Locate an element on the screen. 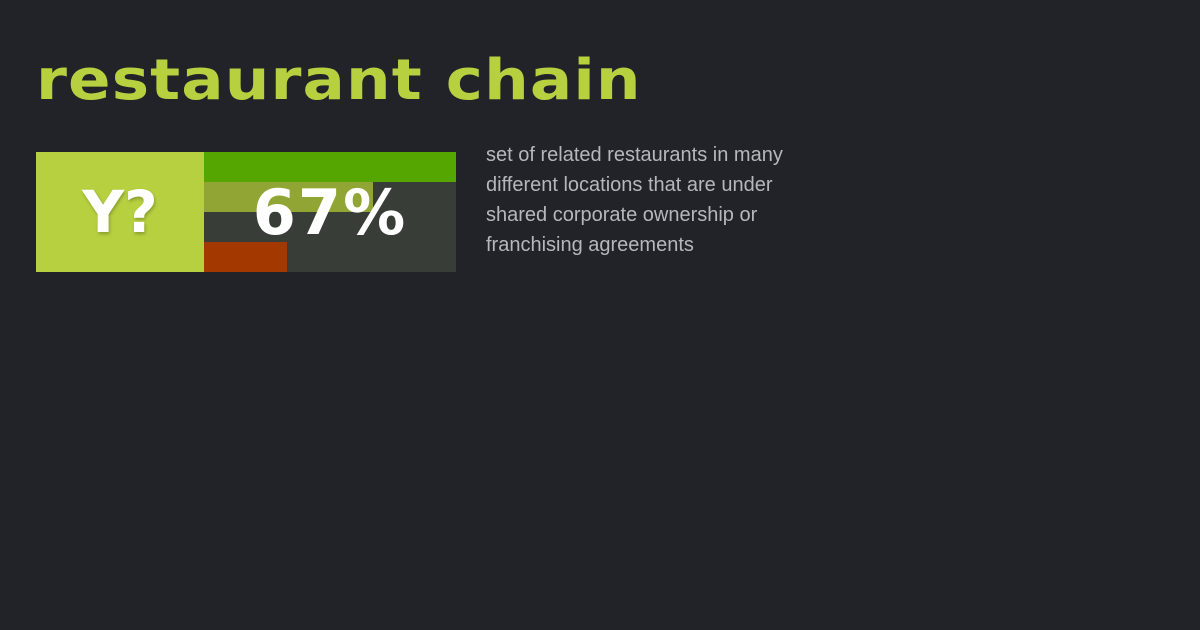  badge-label: Y? is located at coordinates (120, 212).